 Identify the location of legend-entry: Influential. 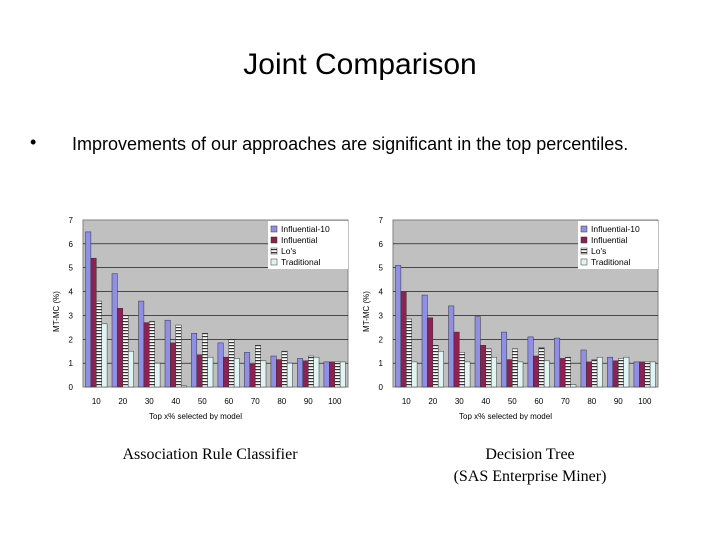
(609, 240).